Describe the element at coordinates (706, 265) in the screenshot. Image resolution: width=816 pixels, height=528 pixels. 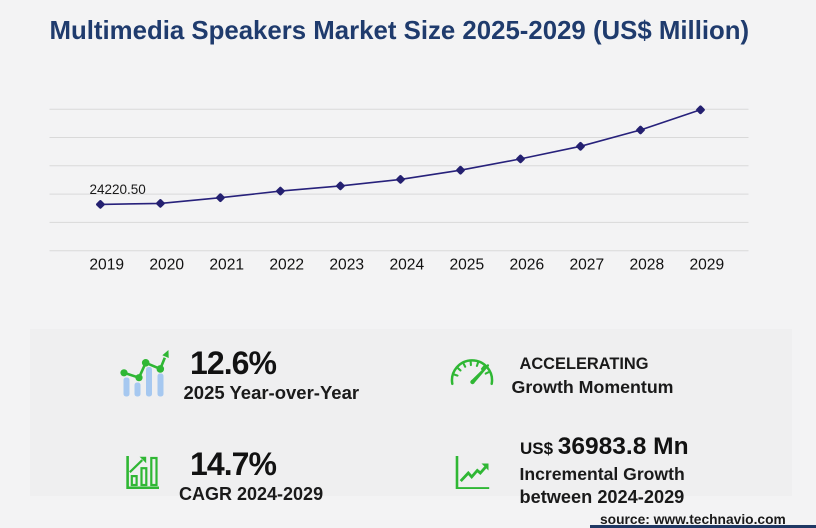
I see `svg-text: 2029` at that location.